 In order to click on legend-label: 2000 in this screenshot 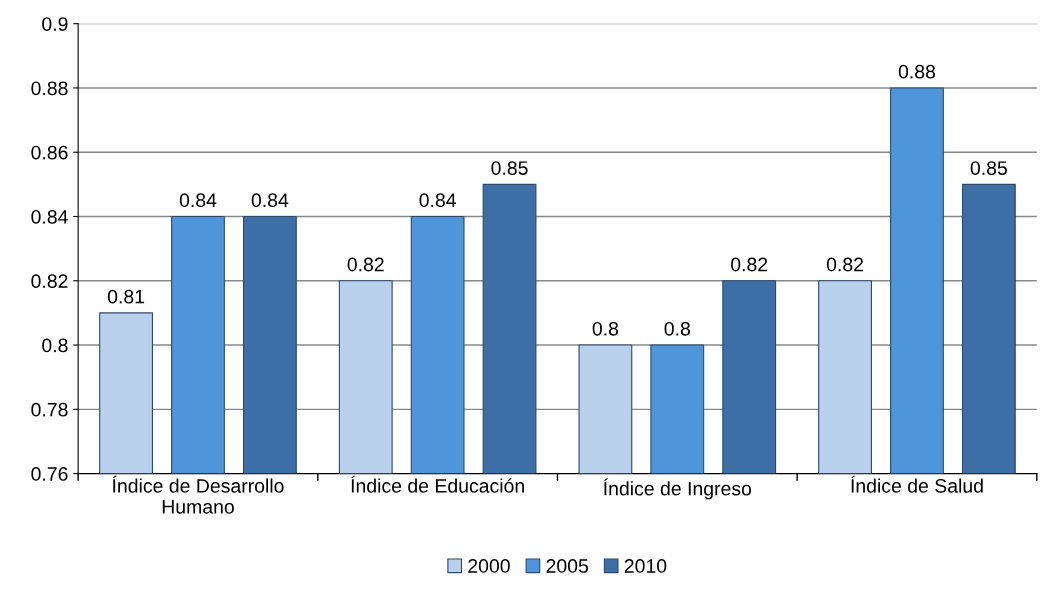, I will do `click(489, 566)`.